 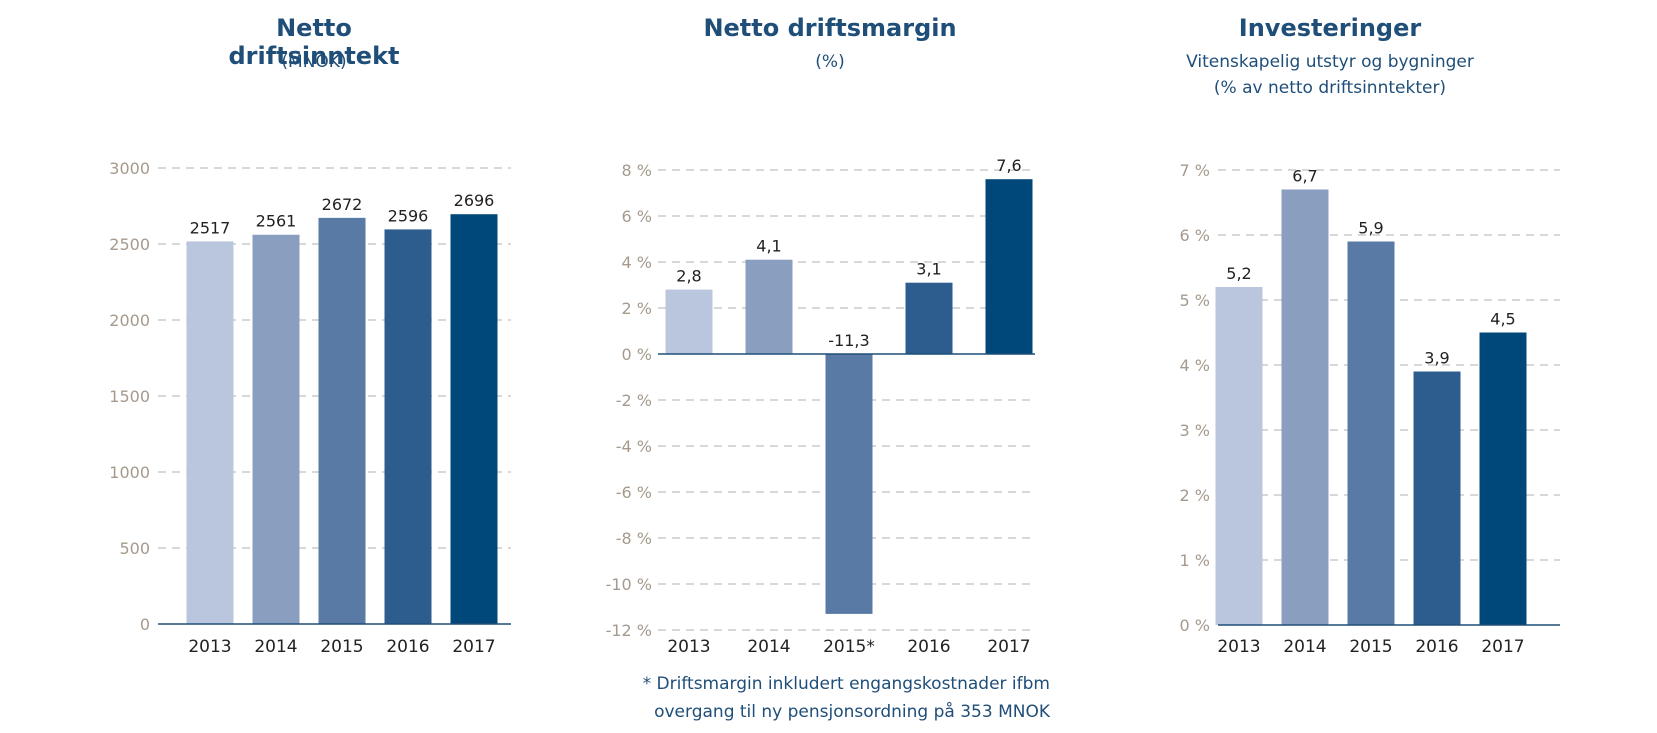 What do you see at coordinates (1239, 456) in the screenshot?
I see `bar-chart3-2013` at bounding box center [1239, 456].